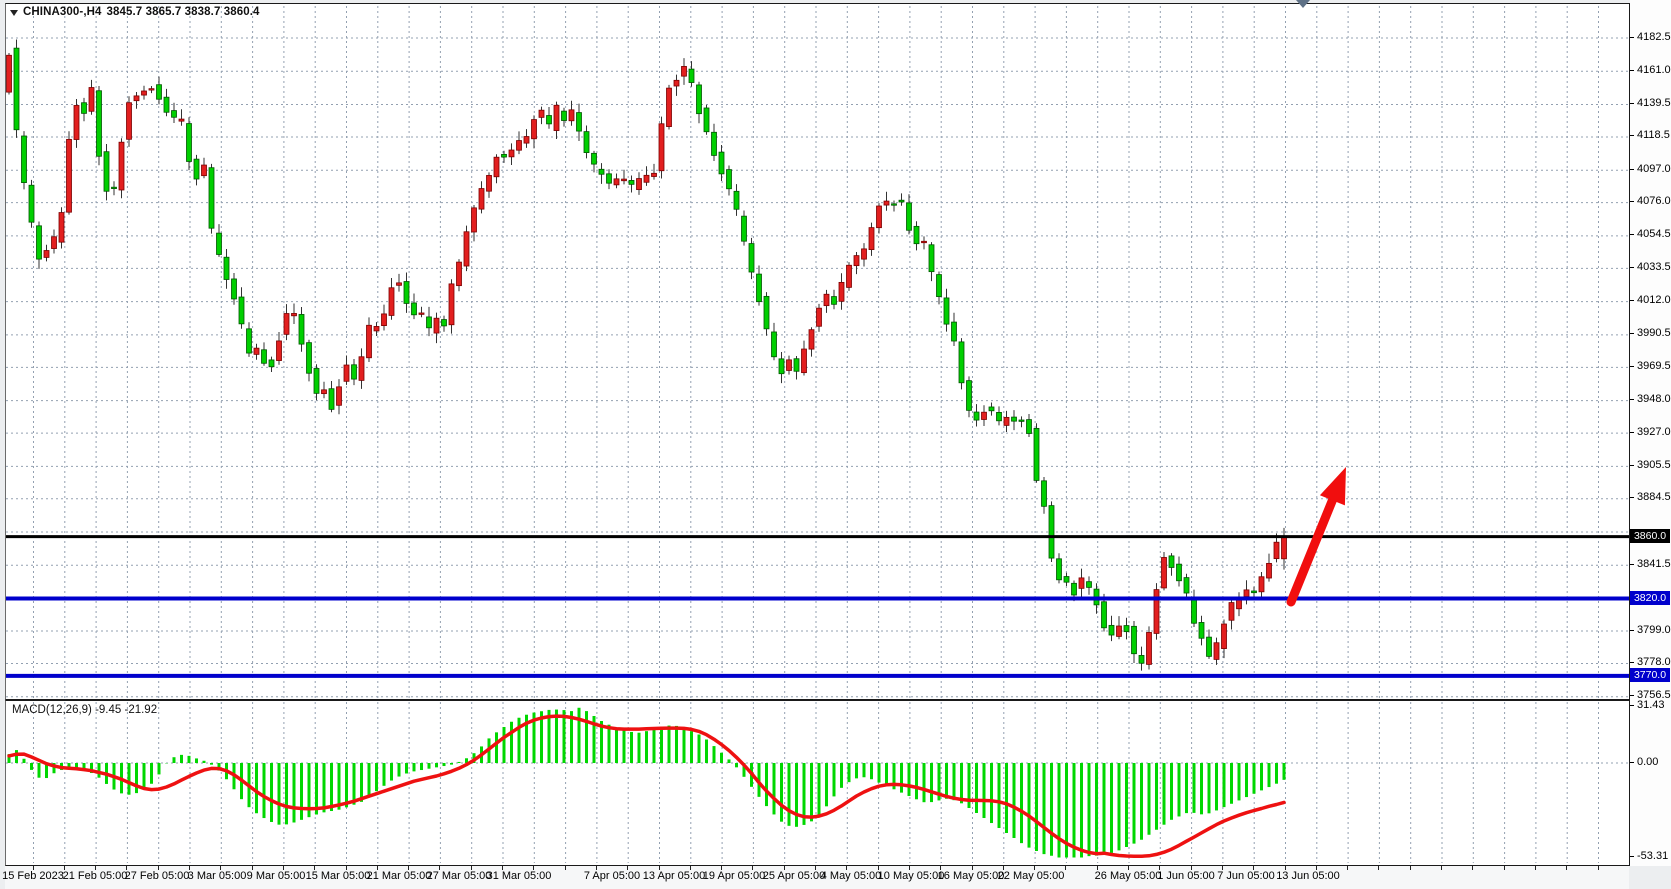 The width and height of the screenshot is (1671, 889). What do you see at coordinates (1650, 674) in the screenshot?
I see `price-level-badge: 3770.0` at bounding box center [1650, 674].